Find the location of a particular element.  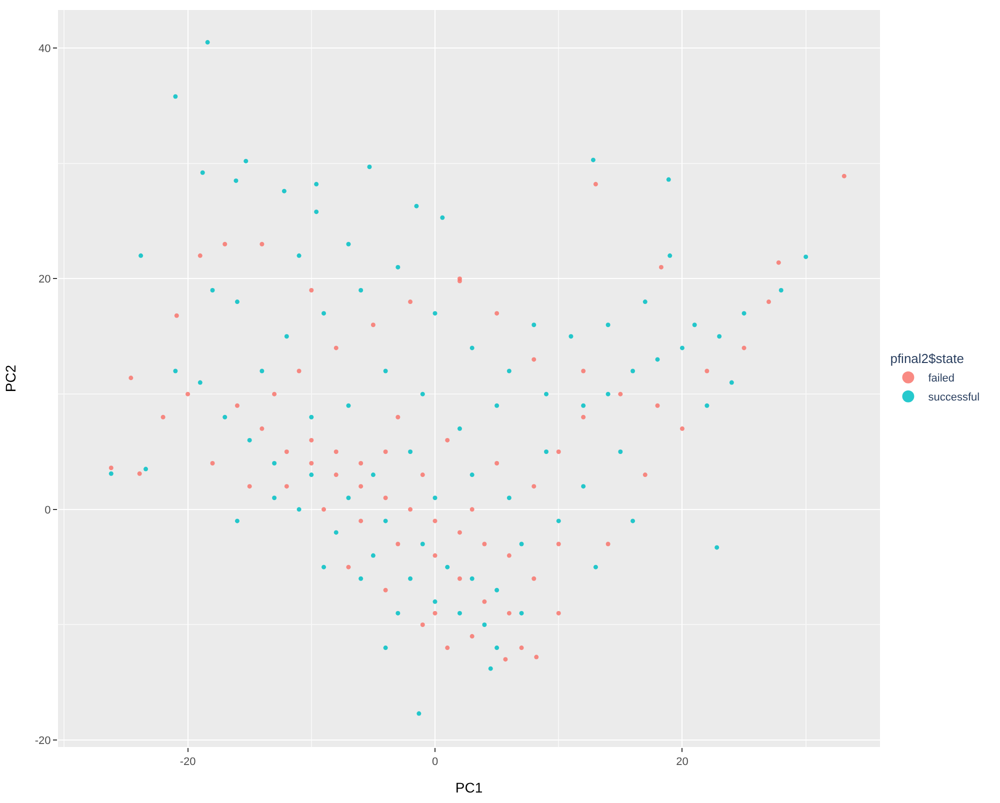

legend-title: pfinal2$state is located at coordinates (927, 358).